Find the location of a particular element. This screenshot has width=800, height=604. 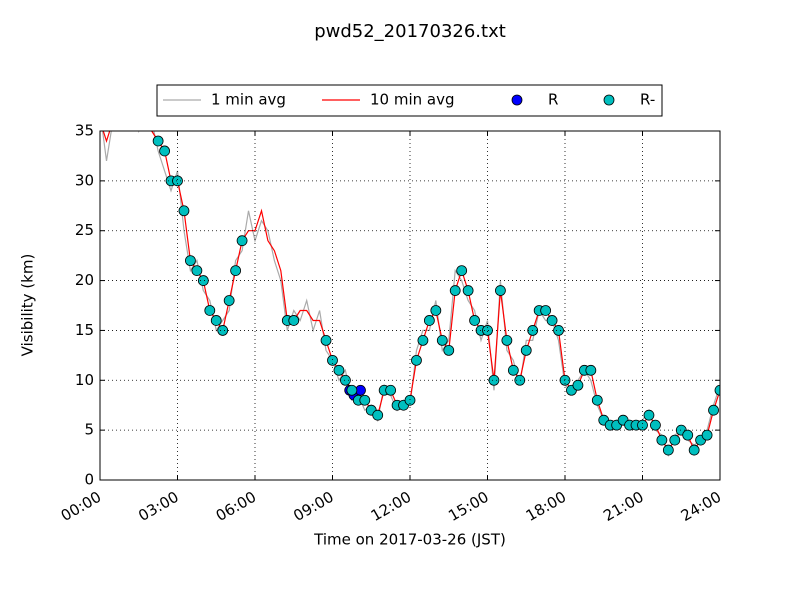

y-tick-label: 10 is located at coordinates (84, 380).